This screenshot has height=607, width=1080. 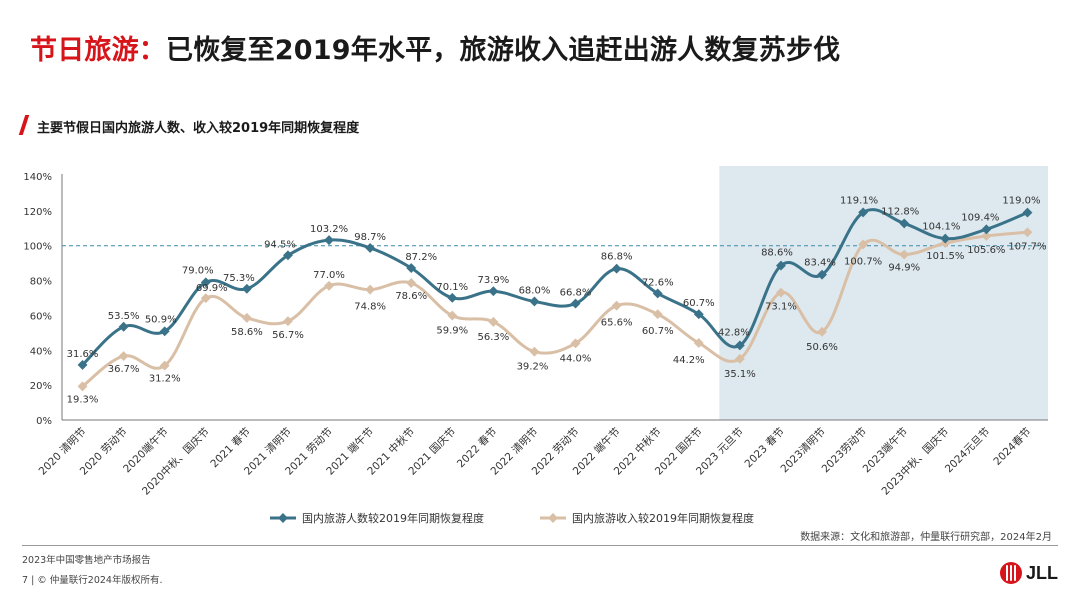 What do you see at coordinates (945, 256) in the screenshot?
I see `income-data-label: 101.5%` at bounding box center [945, 256].